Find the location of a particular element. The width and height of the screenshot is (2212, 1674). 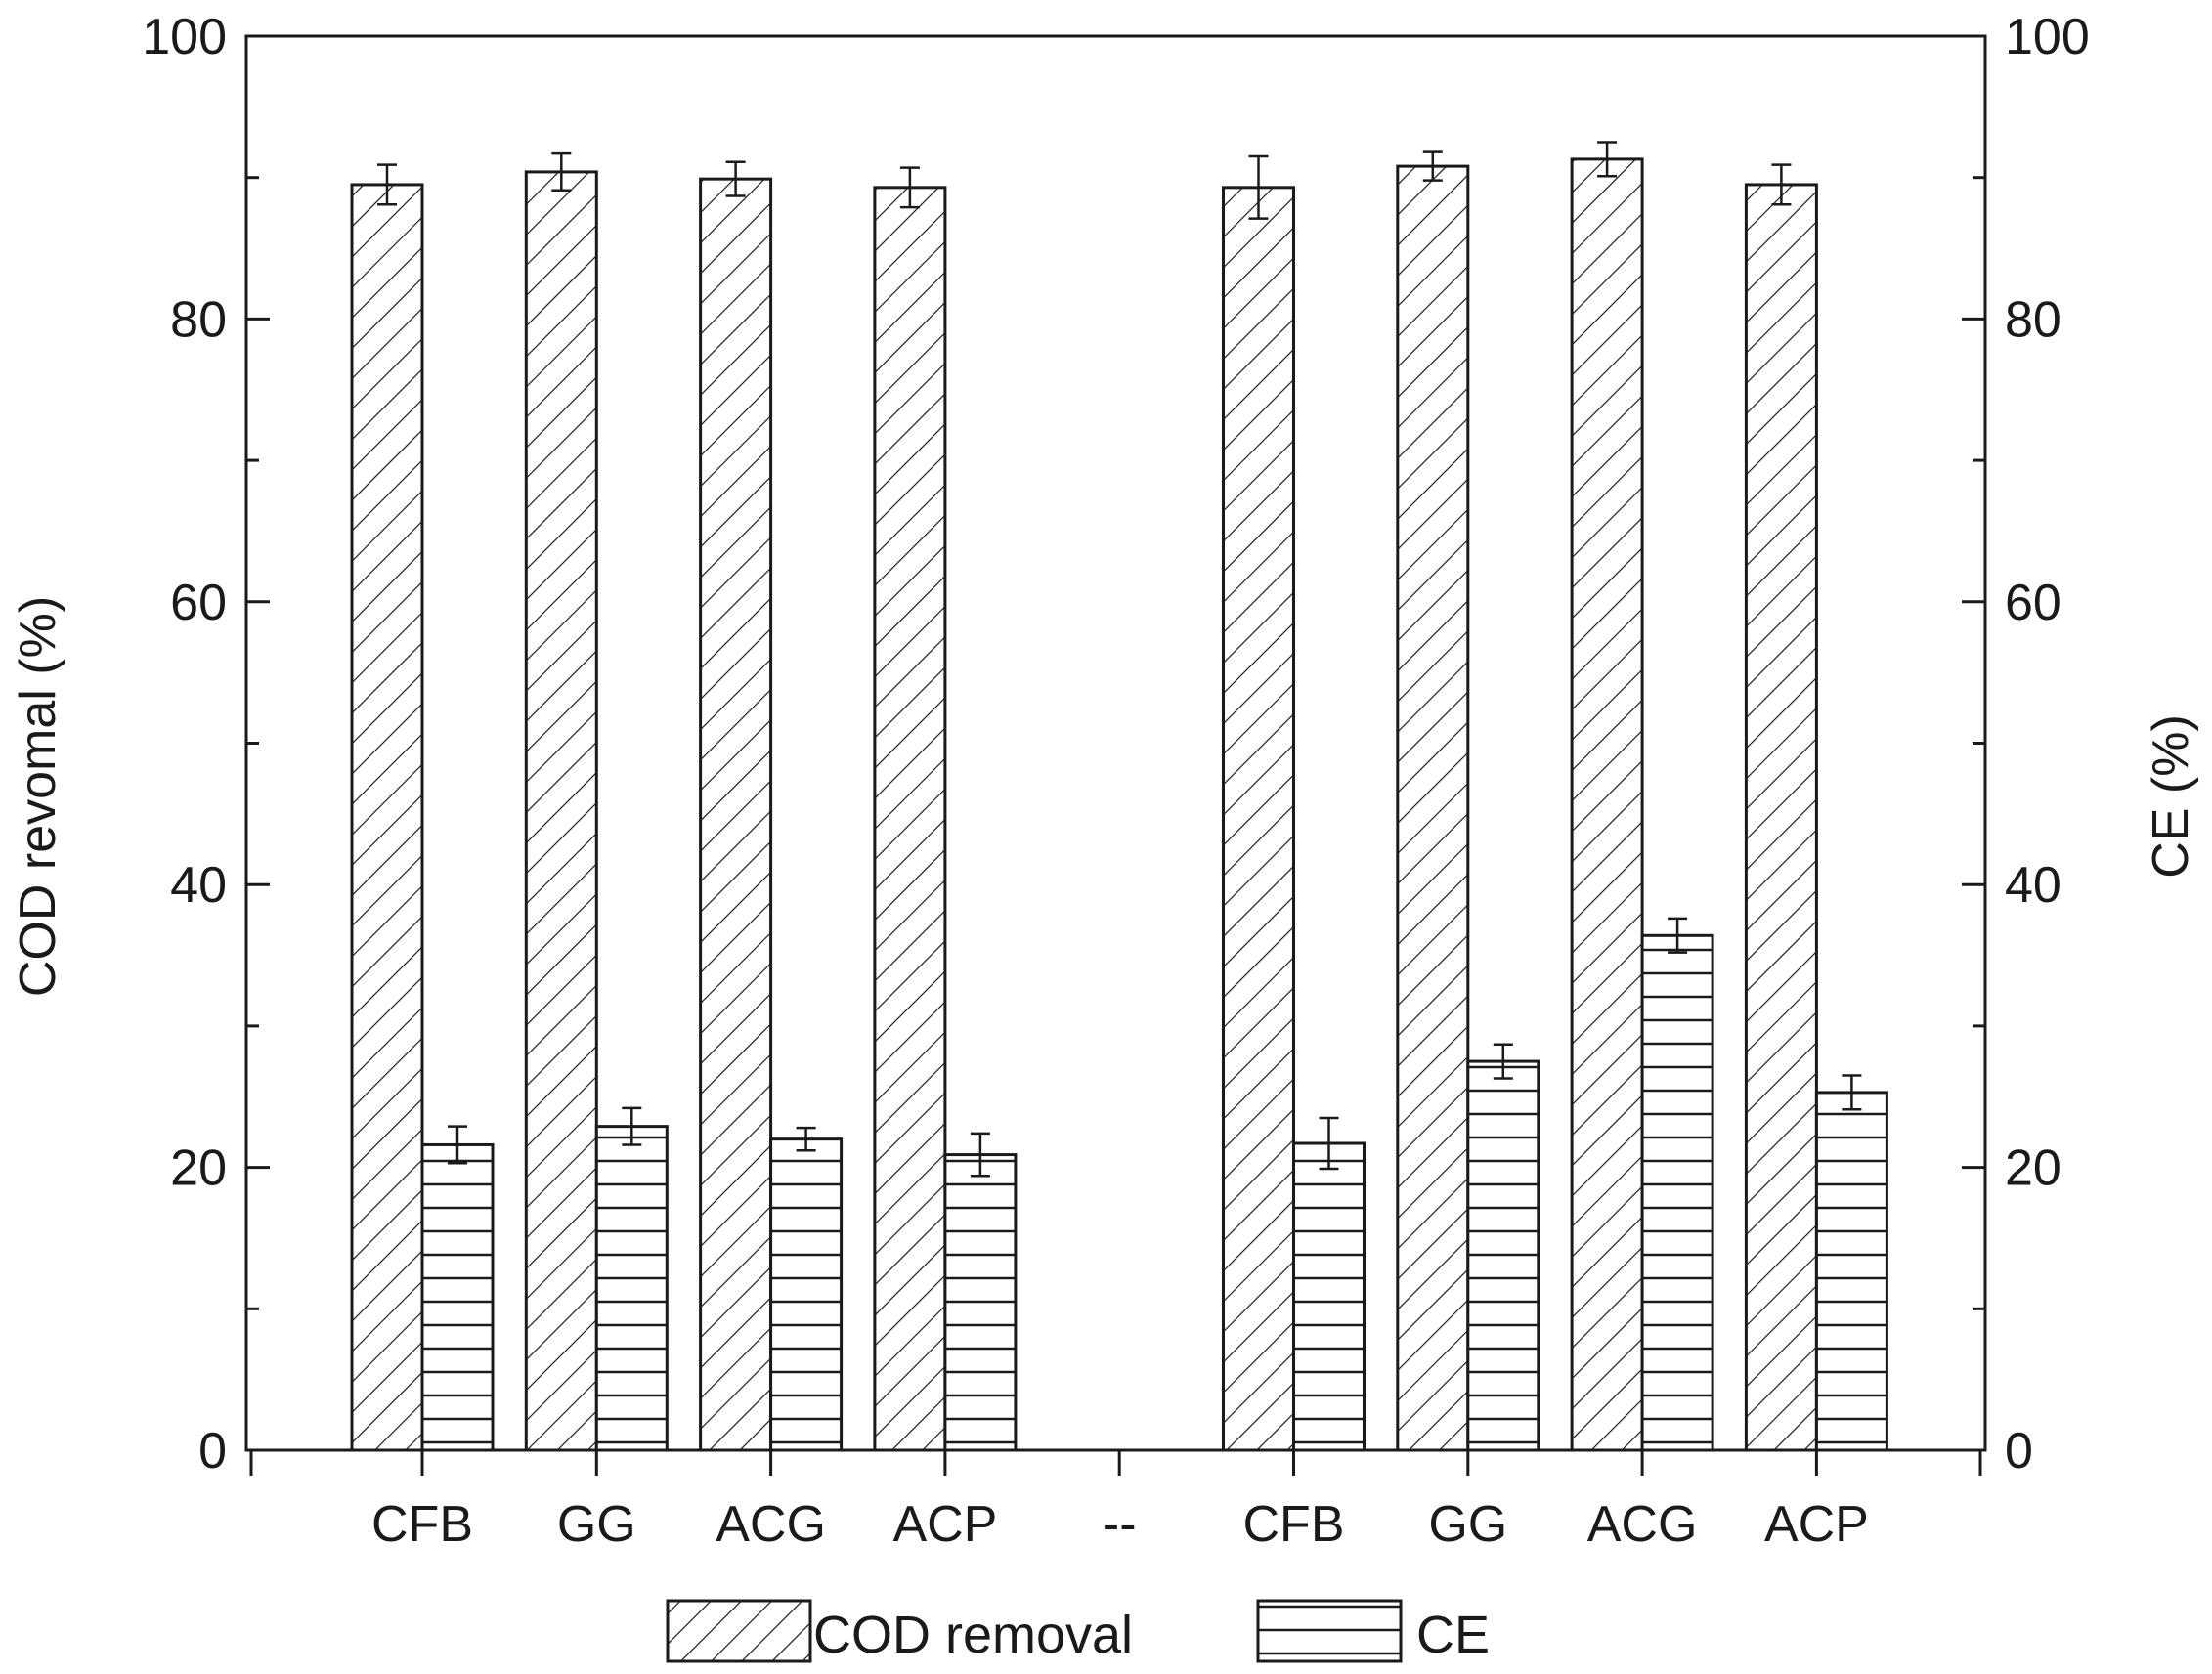

legend-label-cod-removal: COD removal is located at coordinates (973, 1635).